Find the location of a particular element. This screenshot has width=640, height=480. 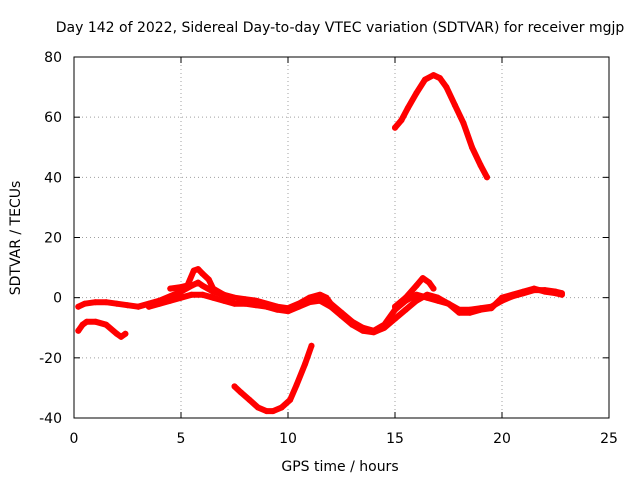

series-arc-main-lower is located at coordinates (355, 310).